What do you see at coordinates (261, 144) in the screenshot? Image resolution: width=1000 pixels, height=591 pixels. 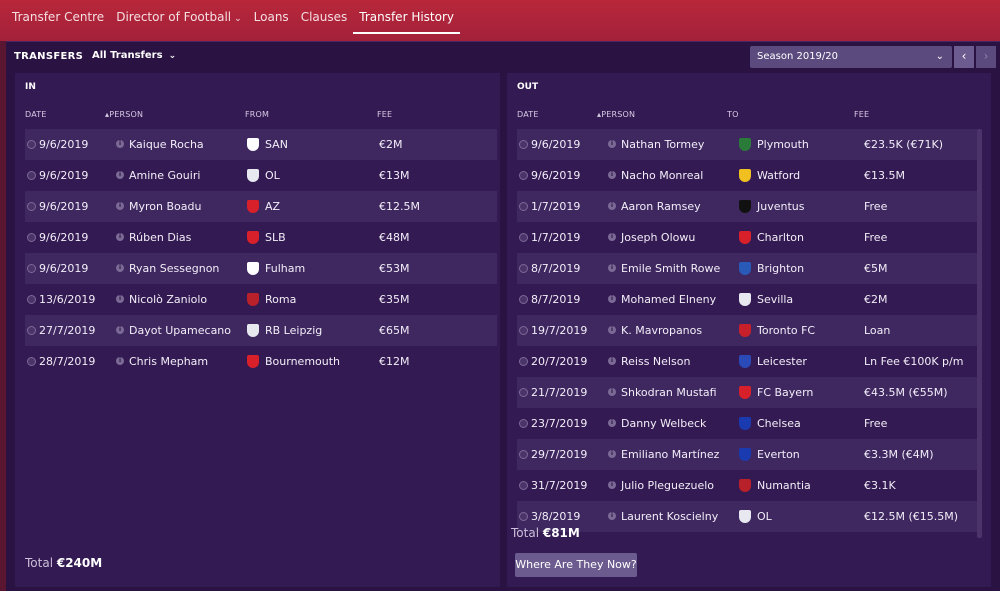 I see `table-row: 9/6/2019 i Kaique Rocha SAN €2M` at bounding box center [261, 144].